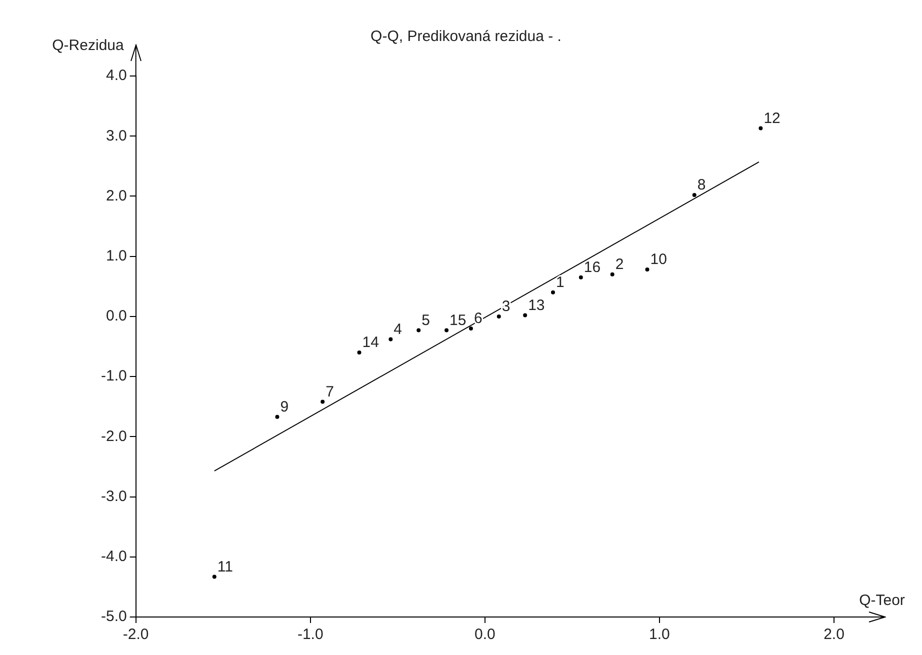  I want to click on y-tick-label: -5.0, so click(113, 617).